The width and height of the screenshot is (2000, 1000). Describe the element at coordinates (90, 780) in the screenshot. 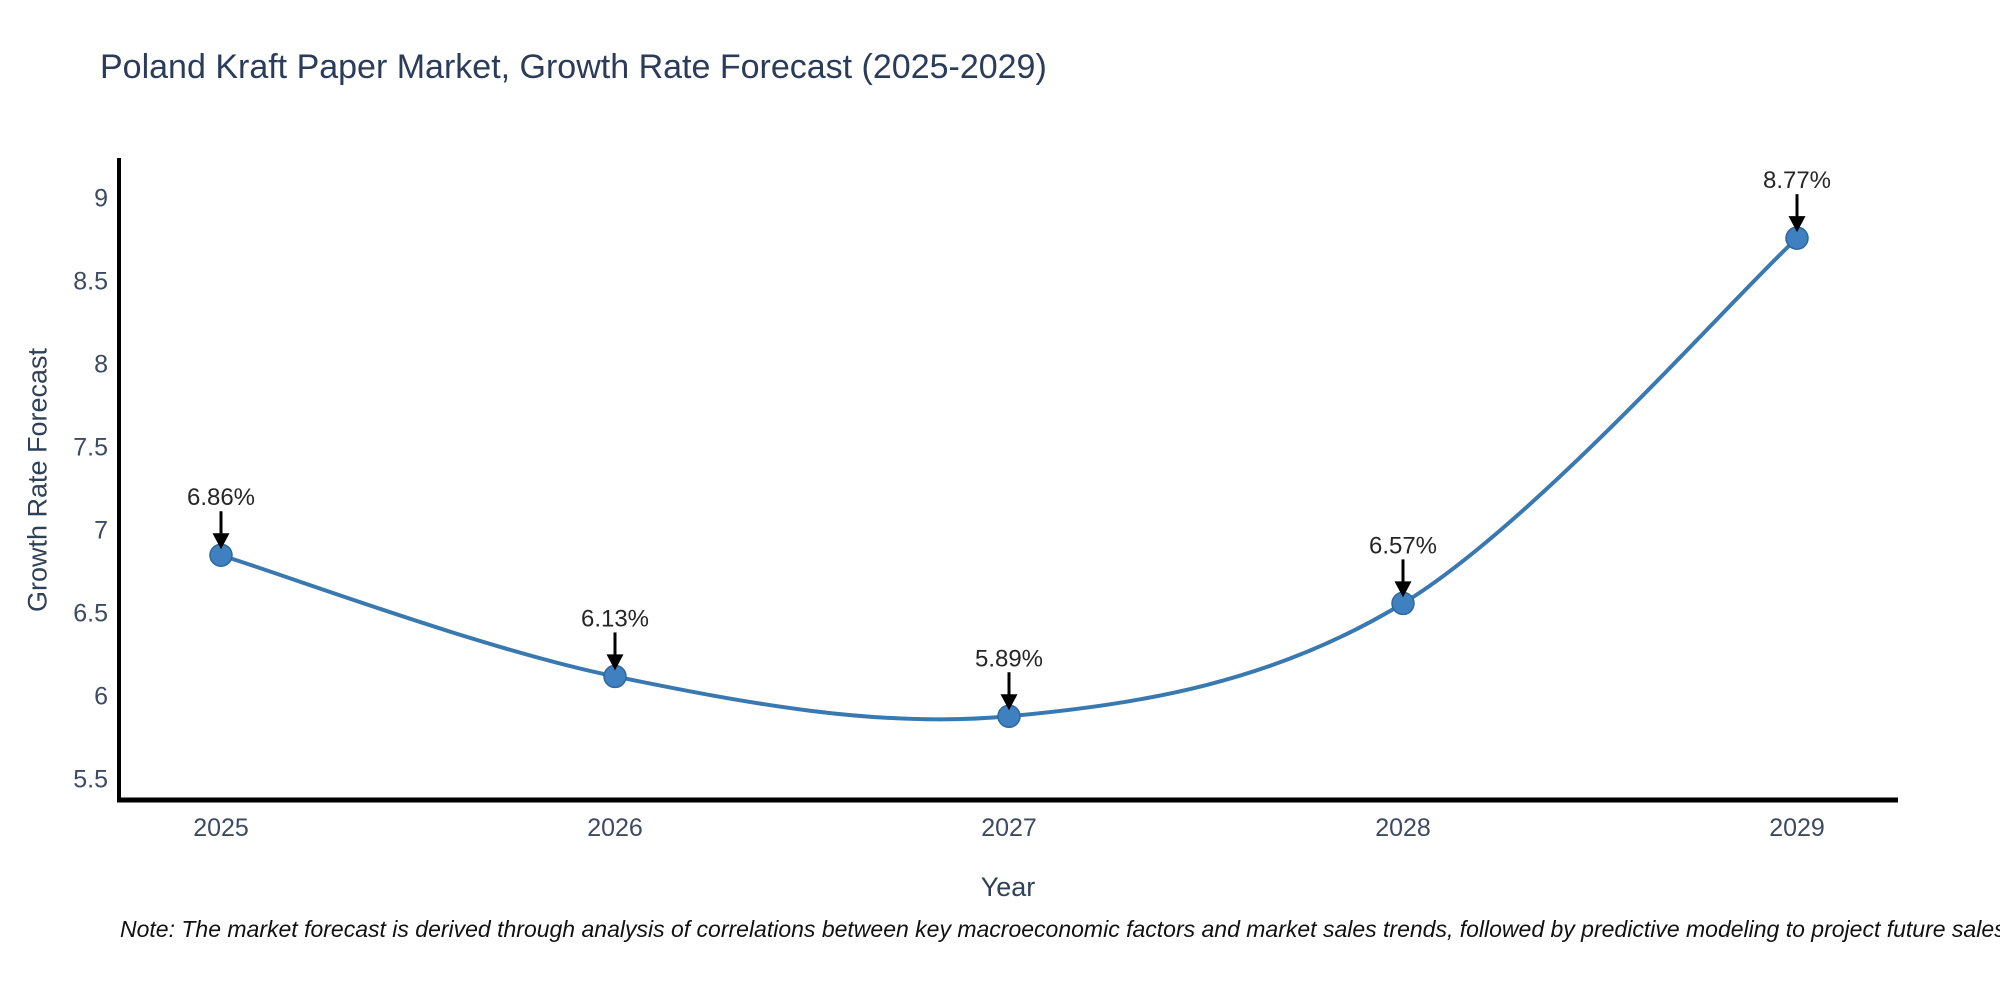

I see `y-tick-label: 5.5` at that location.